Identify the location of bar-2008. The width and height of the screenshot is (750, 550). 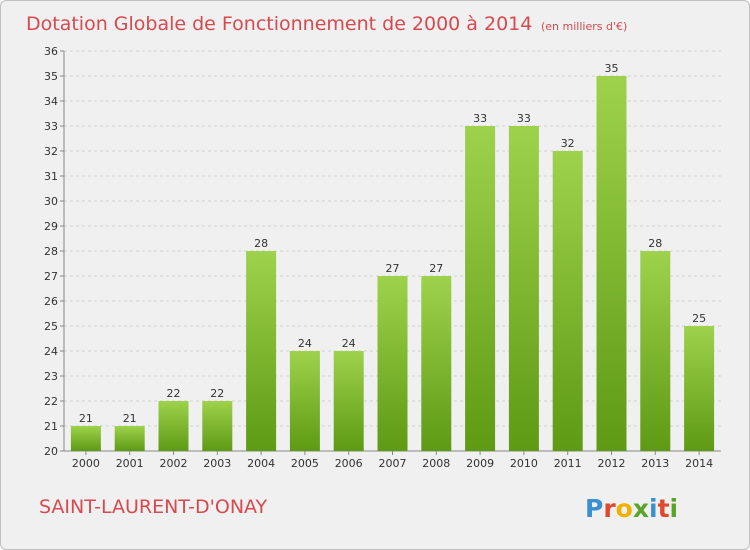
(436, 363).